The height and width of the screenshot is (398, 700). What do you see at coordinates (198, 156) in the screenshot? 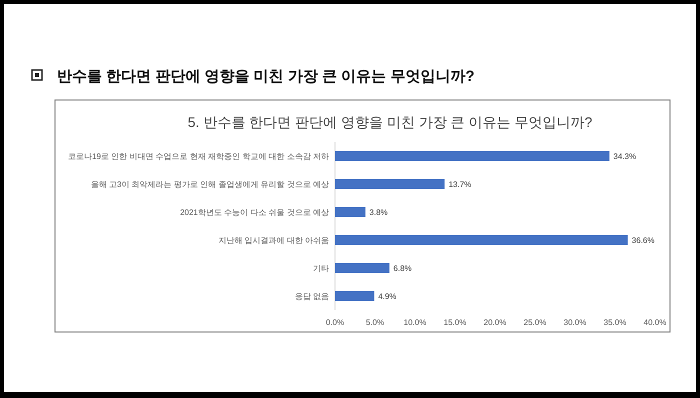
I see `y-tick-label: 코로나19로 인한 비대면 수업으로 현재 재학중인 학교에 대한 소속감 저하` at bounding box center [198, 156].